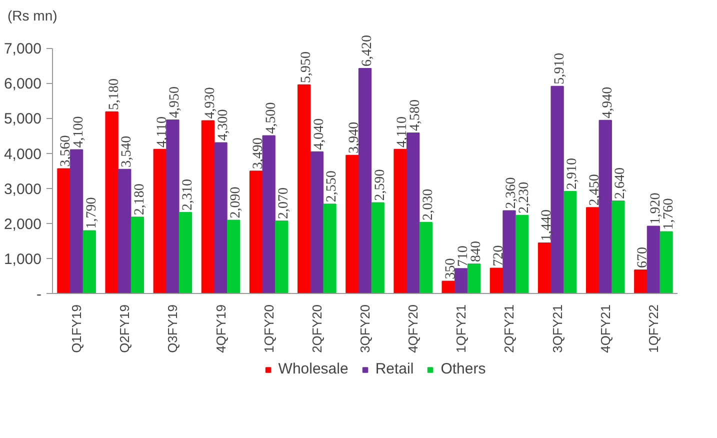 Image resolution: width=717 pixels, height=438 pixels. Describe the element at coordinates (92, 213) in the screenshot. I see `data-label: 1,790` at that location.